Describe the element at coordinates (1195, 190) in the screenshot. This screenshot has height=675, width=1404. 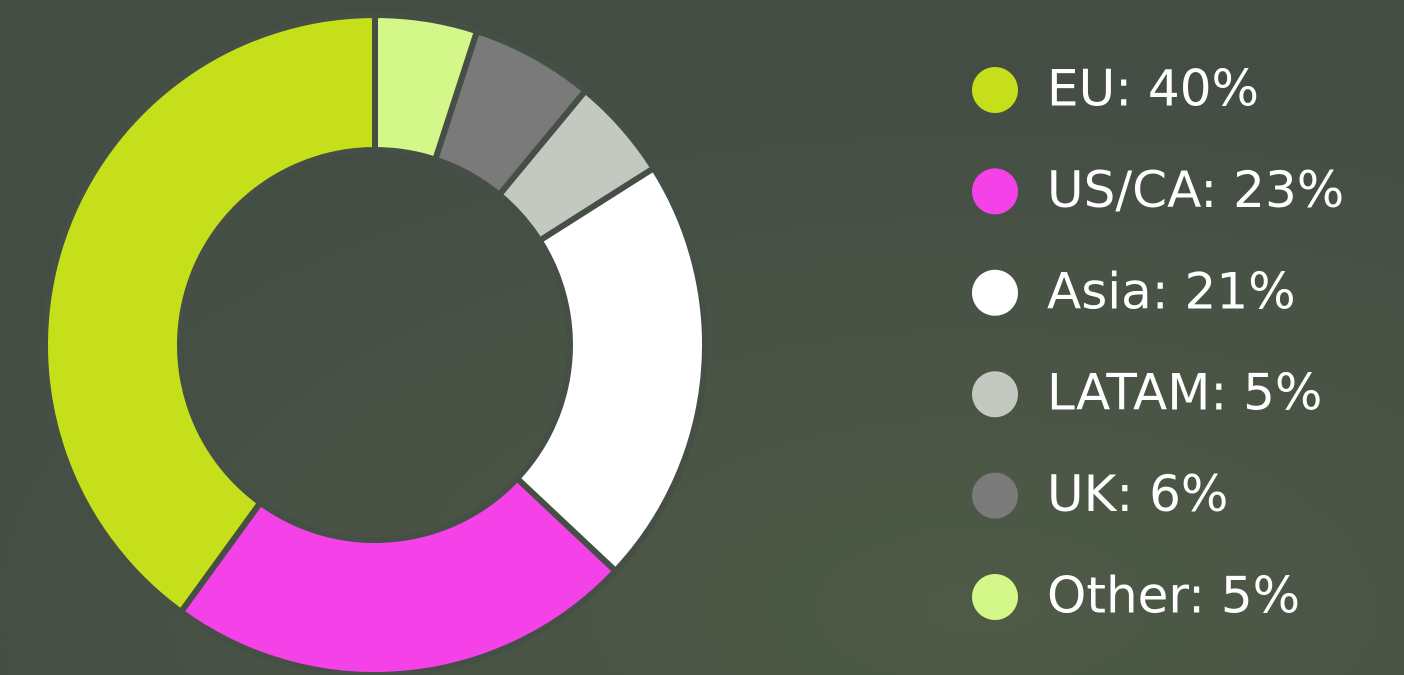
I see `legend-label: US/CA: 23%` at that location.